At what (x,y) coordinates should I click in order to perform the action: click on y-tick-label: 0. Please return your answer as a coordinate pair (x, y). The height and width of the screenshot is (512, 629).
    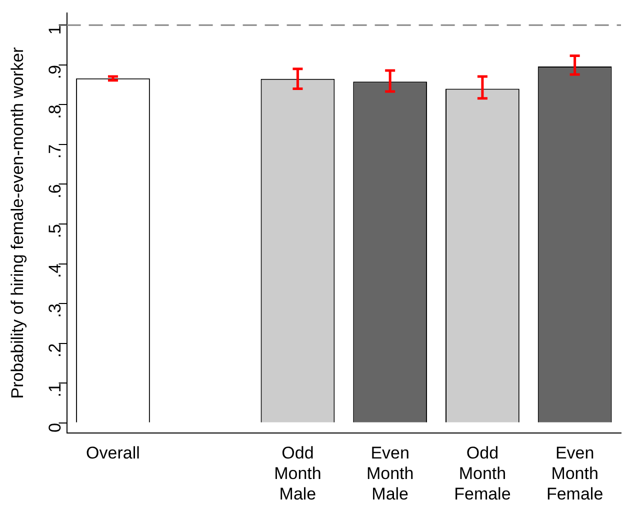
    Looking at the image, I should click on (54, 427).